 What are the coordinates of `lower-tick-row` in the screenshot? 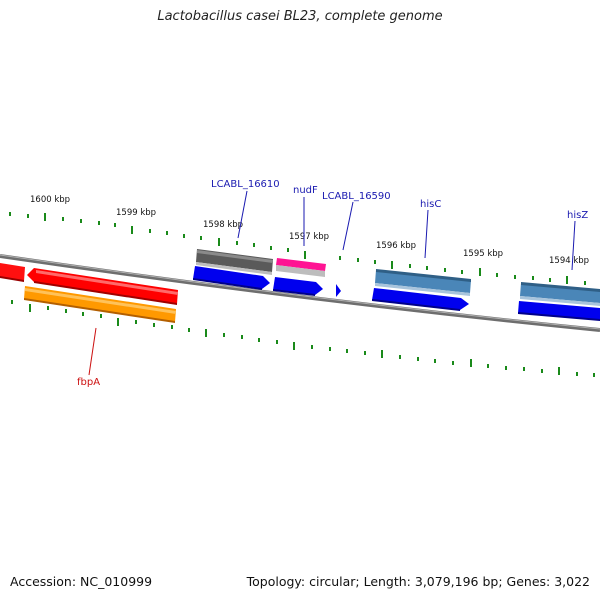 It's located at (303, 338).